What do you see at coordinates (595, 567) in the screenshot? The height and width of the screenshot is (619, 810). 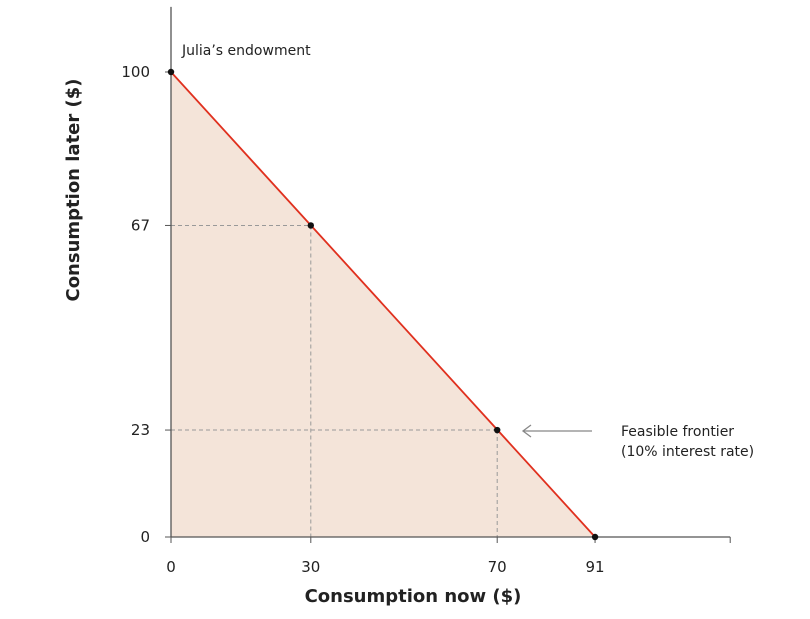 I see `x-tick-label: 91` at bounding box center [595, 567].